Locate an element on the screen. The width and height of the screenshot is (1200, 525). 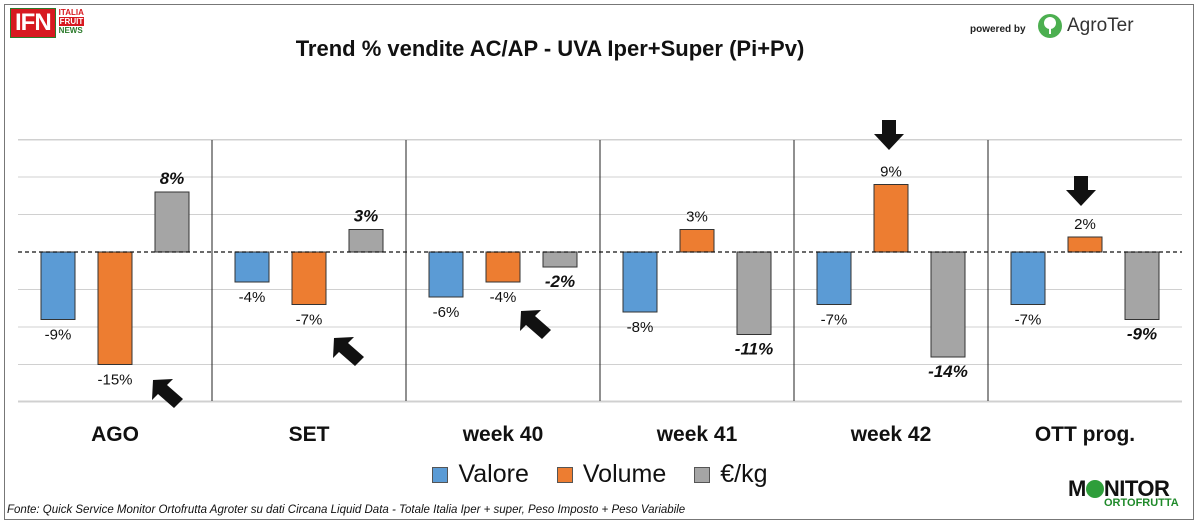
category-label: week 41 is located at coordinates (697, 434).